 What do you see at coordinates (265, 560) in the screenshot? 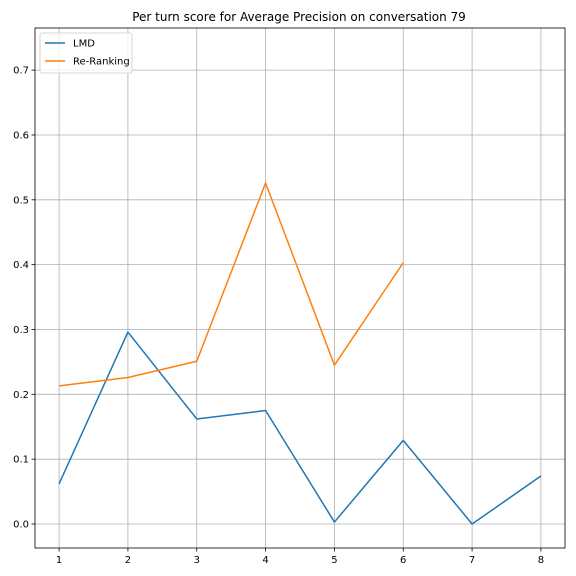
I see `x-tick-label: 4` at bounding box center [265, 560].